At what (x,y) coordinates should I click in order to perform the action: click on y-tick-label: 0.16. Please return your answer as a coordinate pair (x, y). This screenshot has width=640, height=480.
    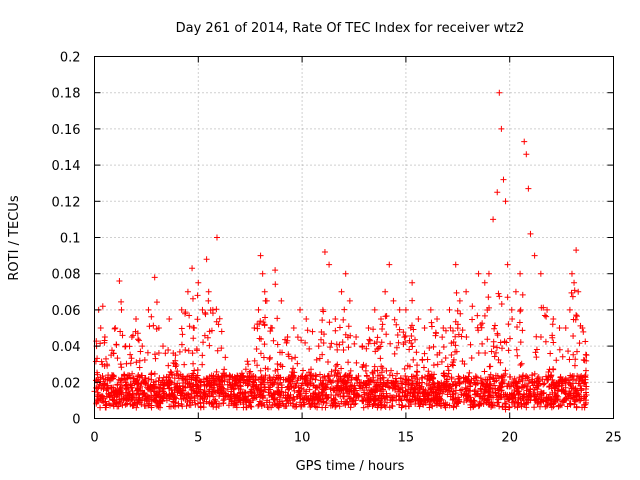
    Looking at the image, I should click on (66, 130).